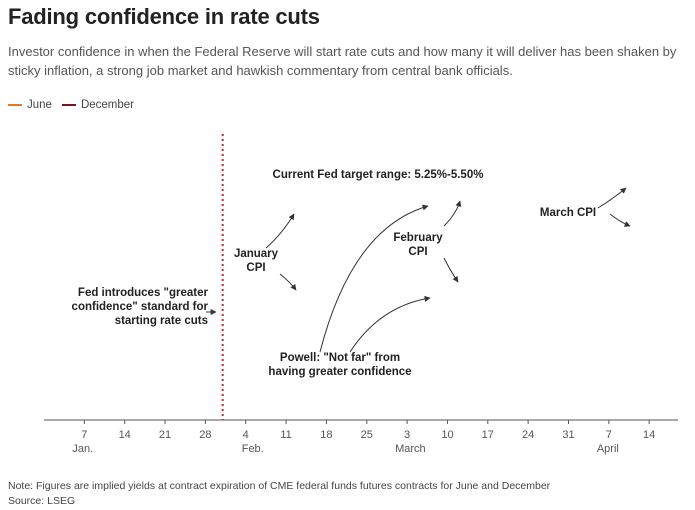 This screenshot has height=510, width=695. I want to click on annotation-label: January CPI, so click(256, 261).